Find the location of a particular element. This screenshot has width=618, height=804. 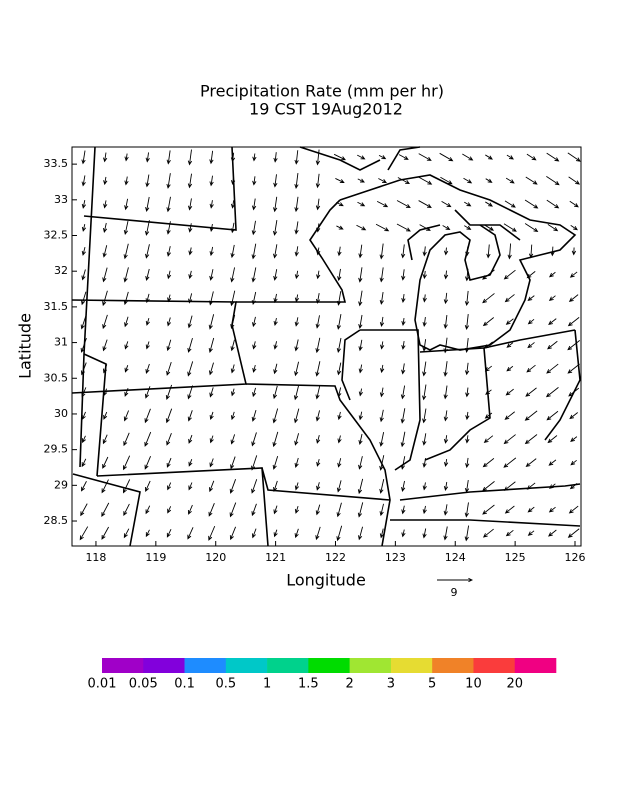

y-tick-label: 31 is located at coordinates (61, 342).